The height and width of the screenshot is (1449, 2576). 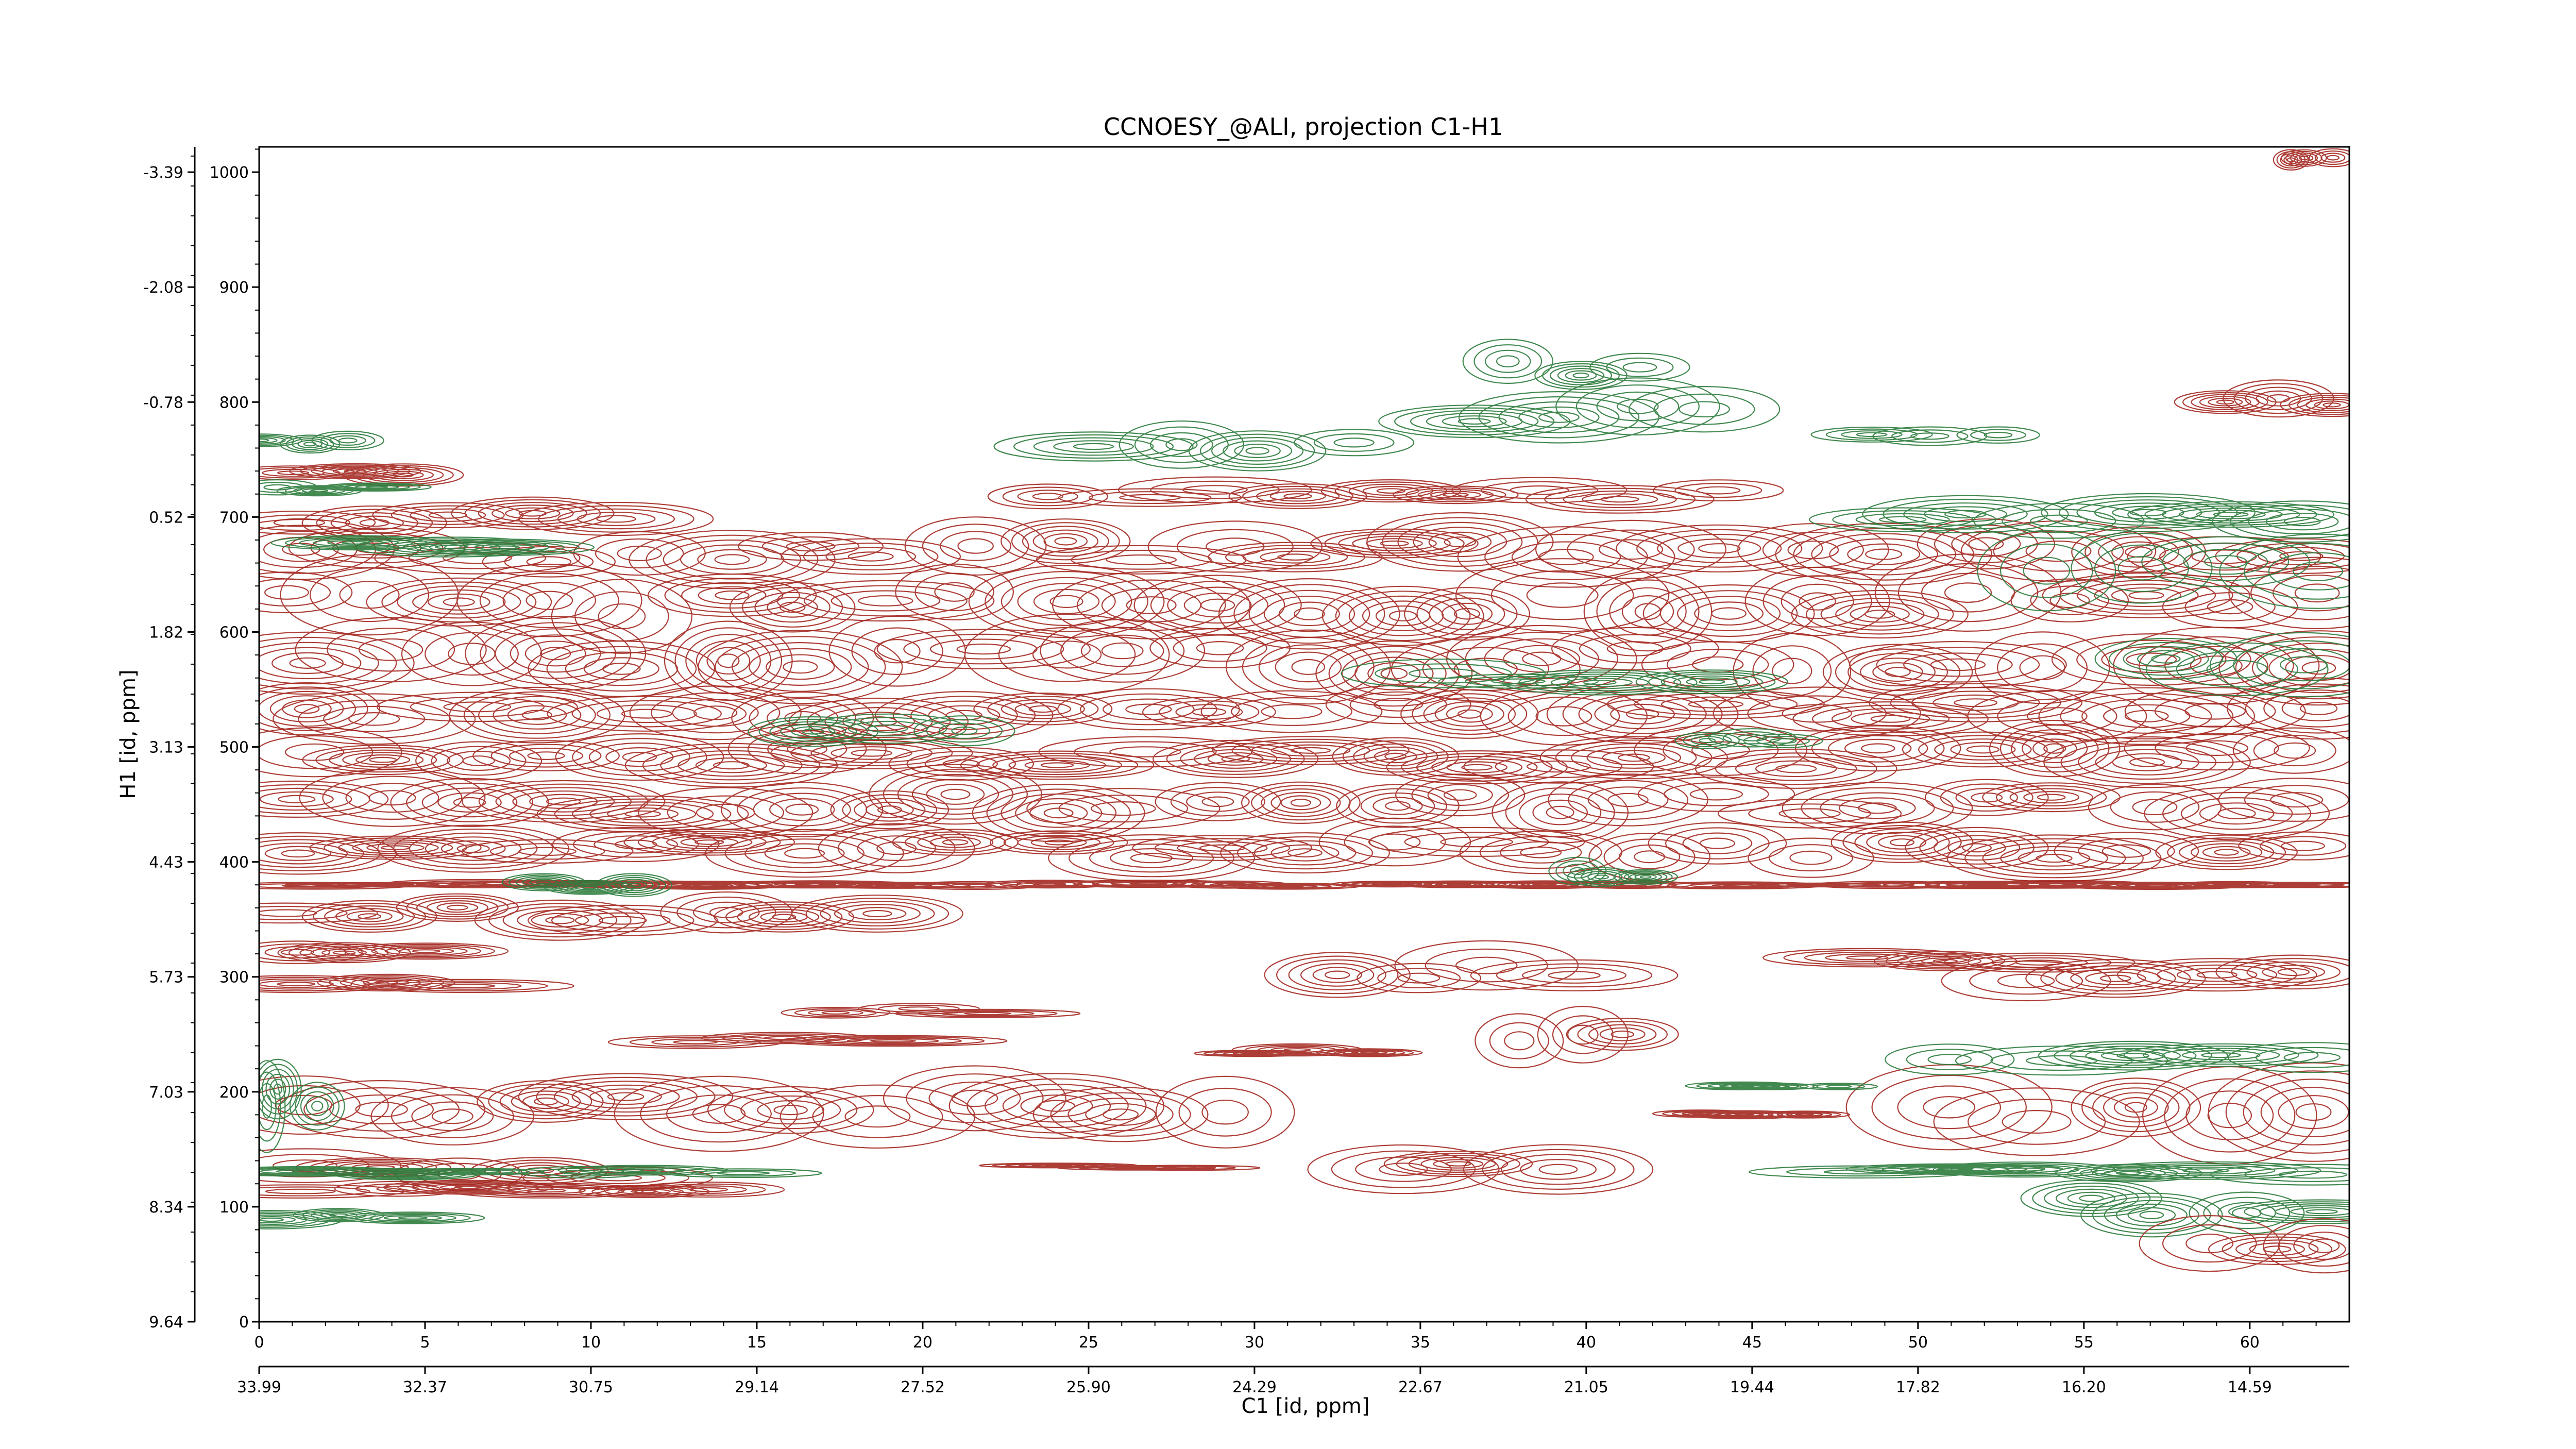 I want to click on y-index-tick-label: 800, so click(x=234, y=403).